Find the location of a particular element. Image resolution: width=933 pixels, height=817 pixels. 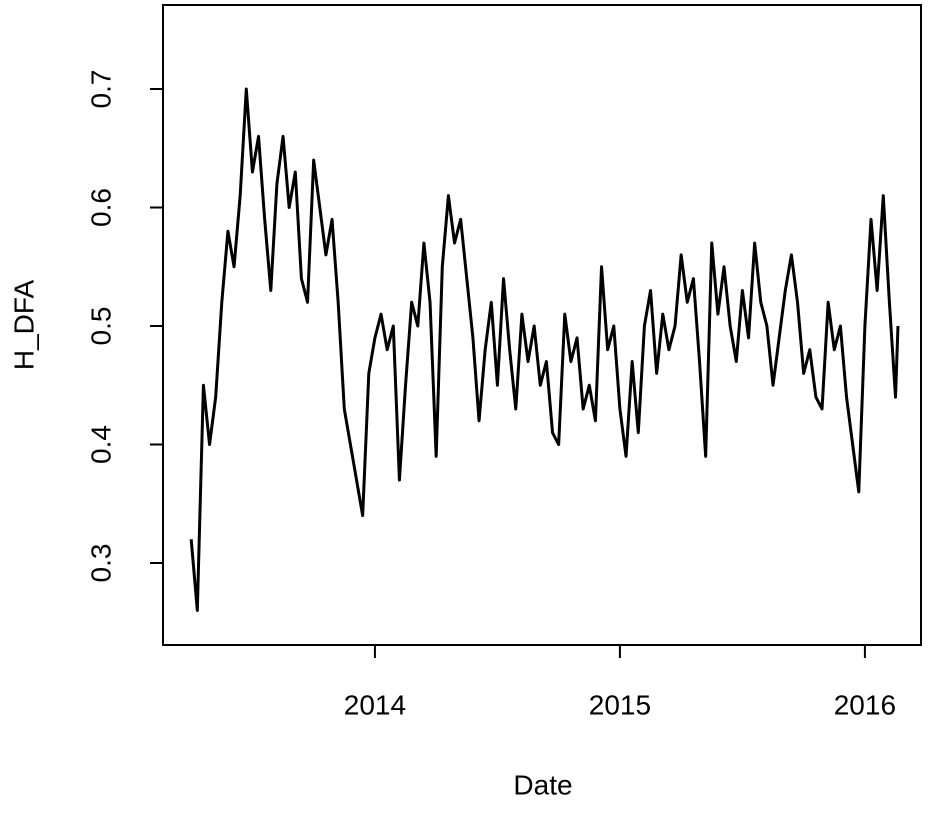

y-tick-label: 0.4 is located at coordinates (100, 444).